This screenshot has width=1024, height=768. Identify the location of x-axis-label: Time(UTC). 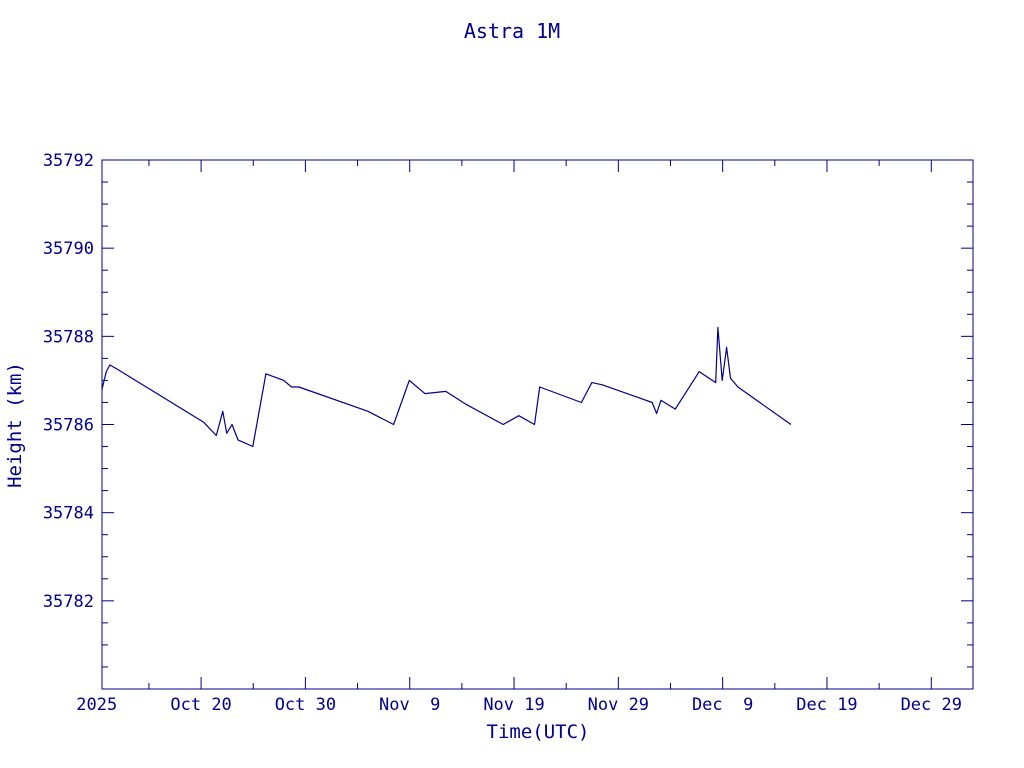
(538, 732).